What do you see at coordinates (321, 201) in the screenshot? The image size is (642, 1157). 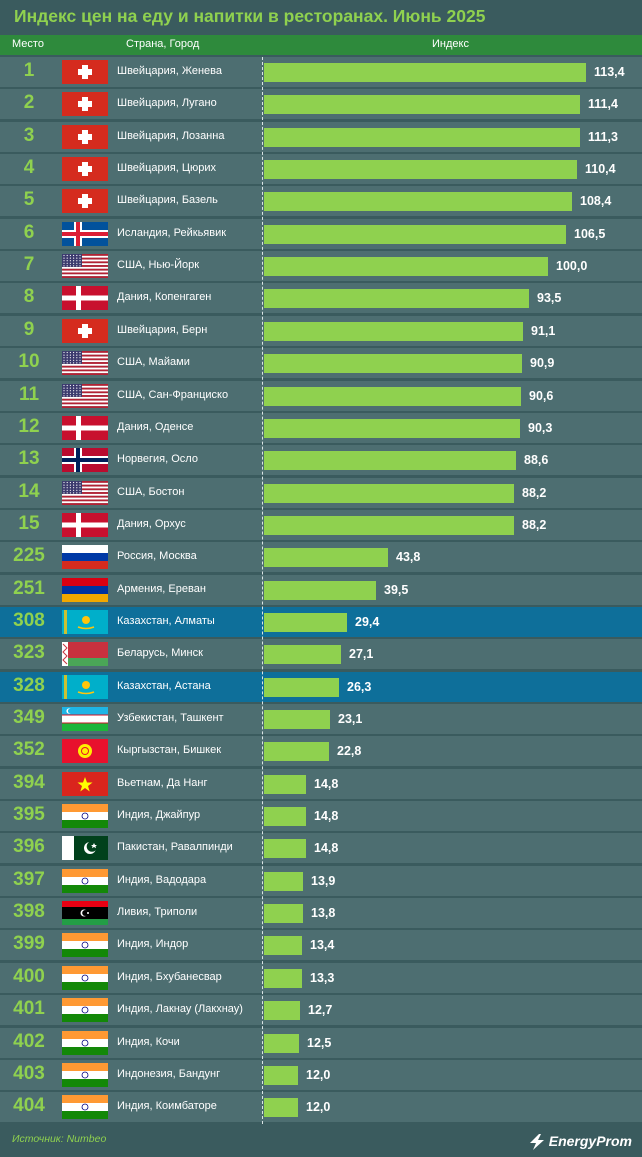 I see `table-row: 5 Швейцария, Базель 108,4` at bounding box center [321, 201].